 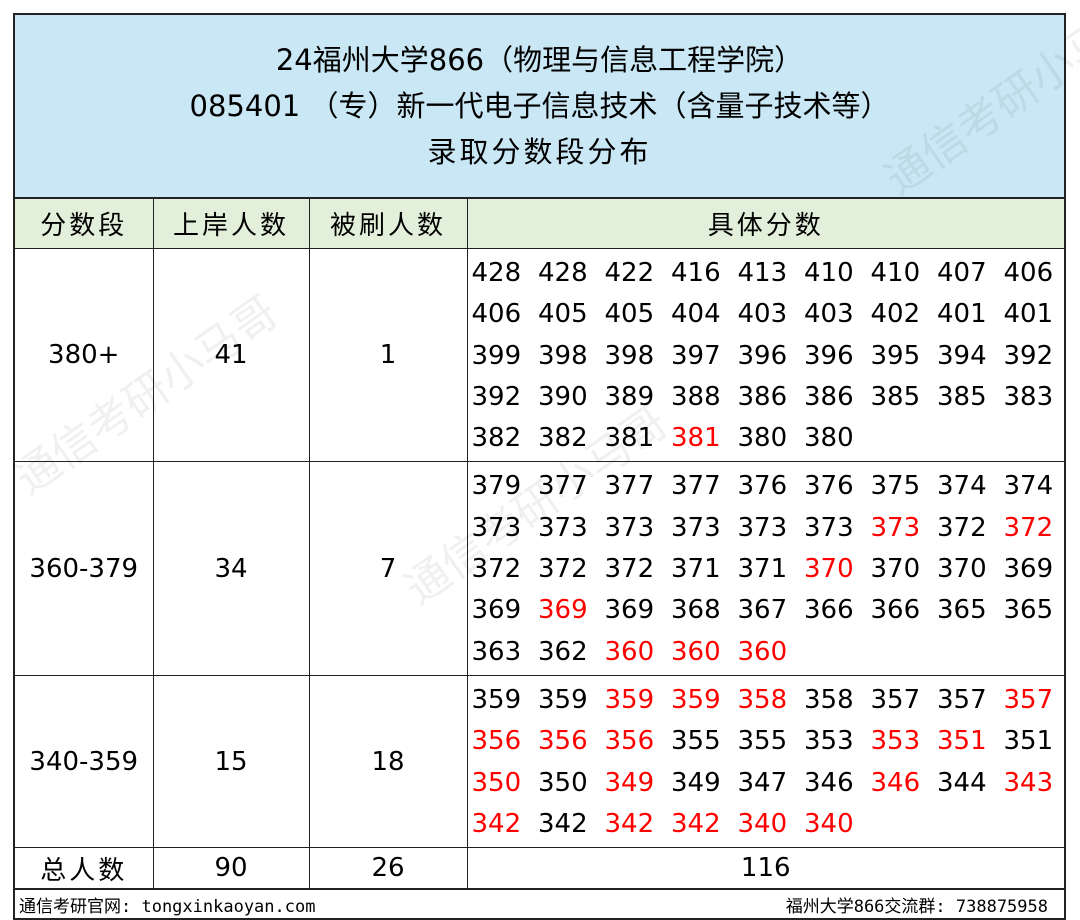 What do you see at coordinates (231, 355) in the screenshot?
I see `admitted-cell: 41` at bounding box center [231, 355].